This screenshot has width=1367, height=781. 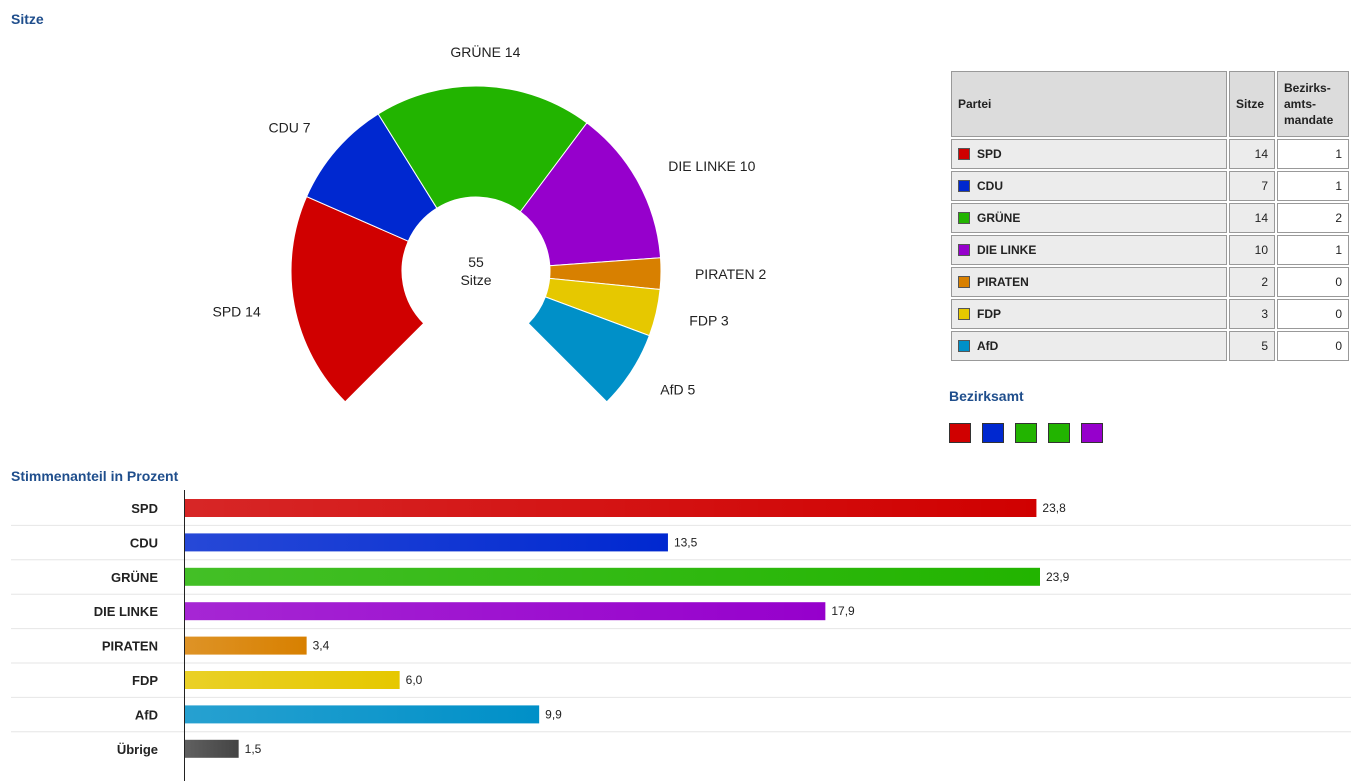 I want to click on bezirksamt-squares, so click(x=1026, y=433).